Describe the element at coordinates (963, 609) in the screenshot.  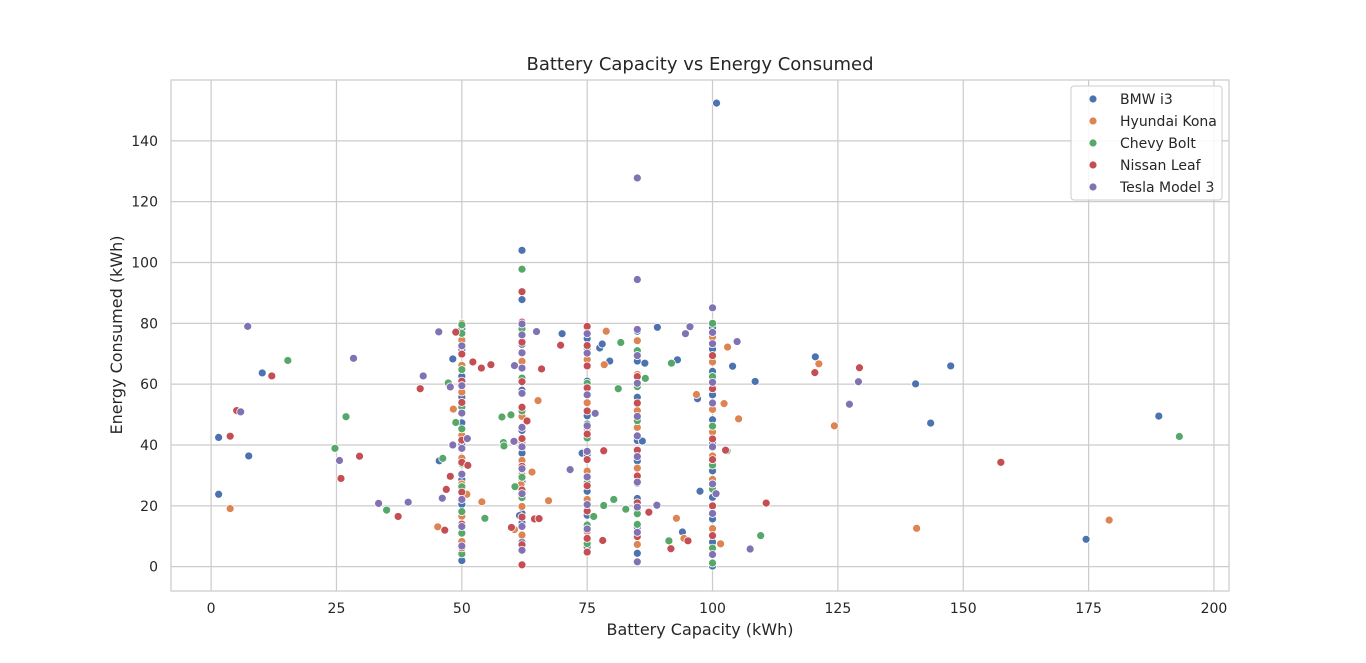
I see `x-tick-label: 150` at that location.